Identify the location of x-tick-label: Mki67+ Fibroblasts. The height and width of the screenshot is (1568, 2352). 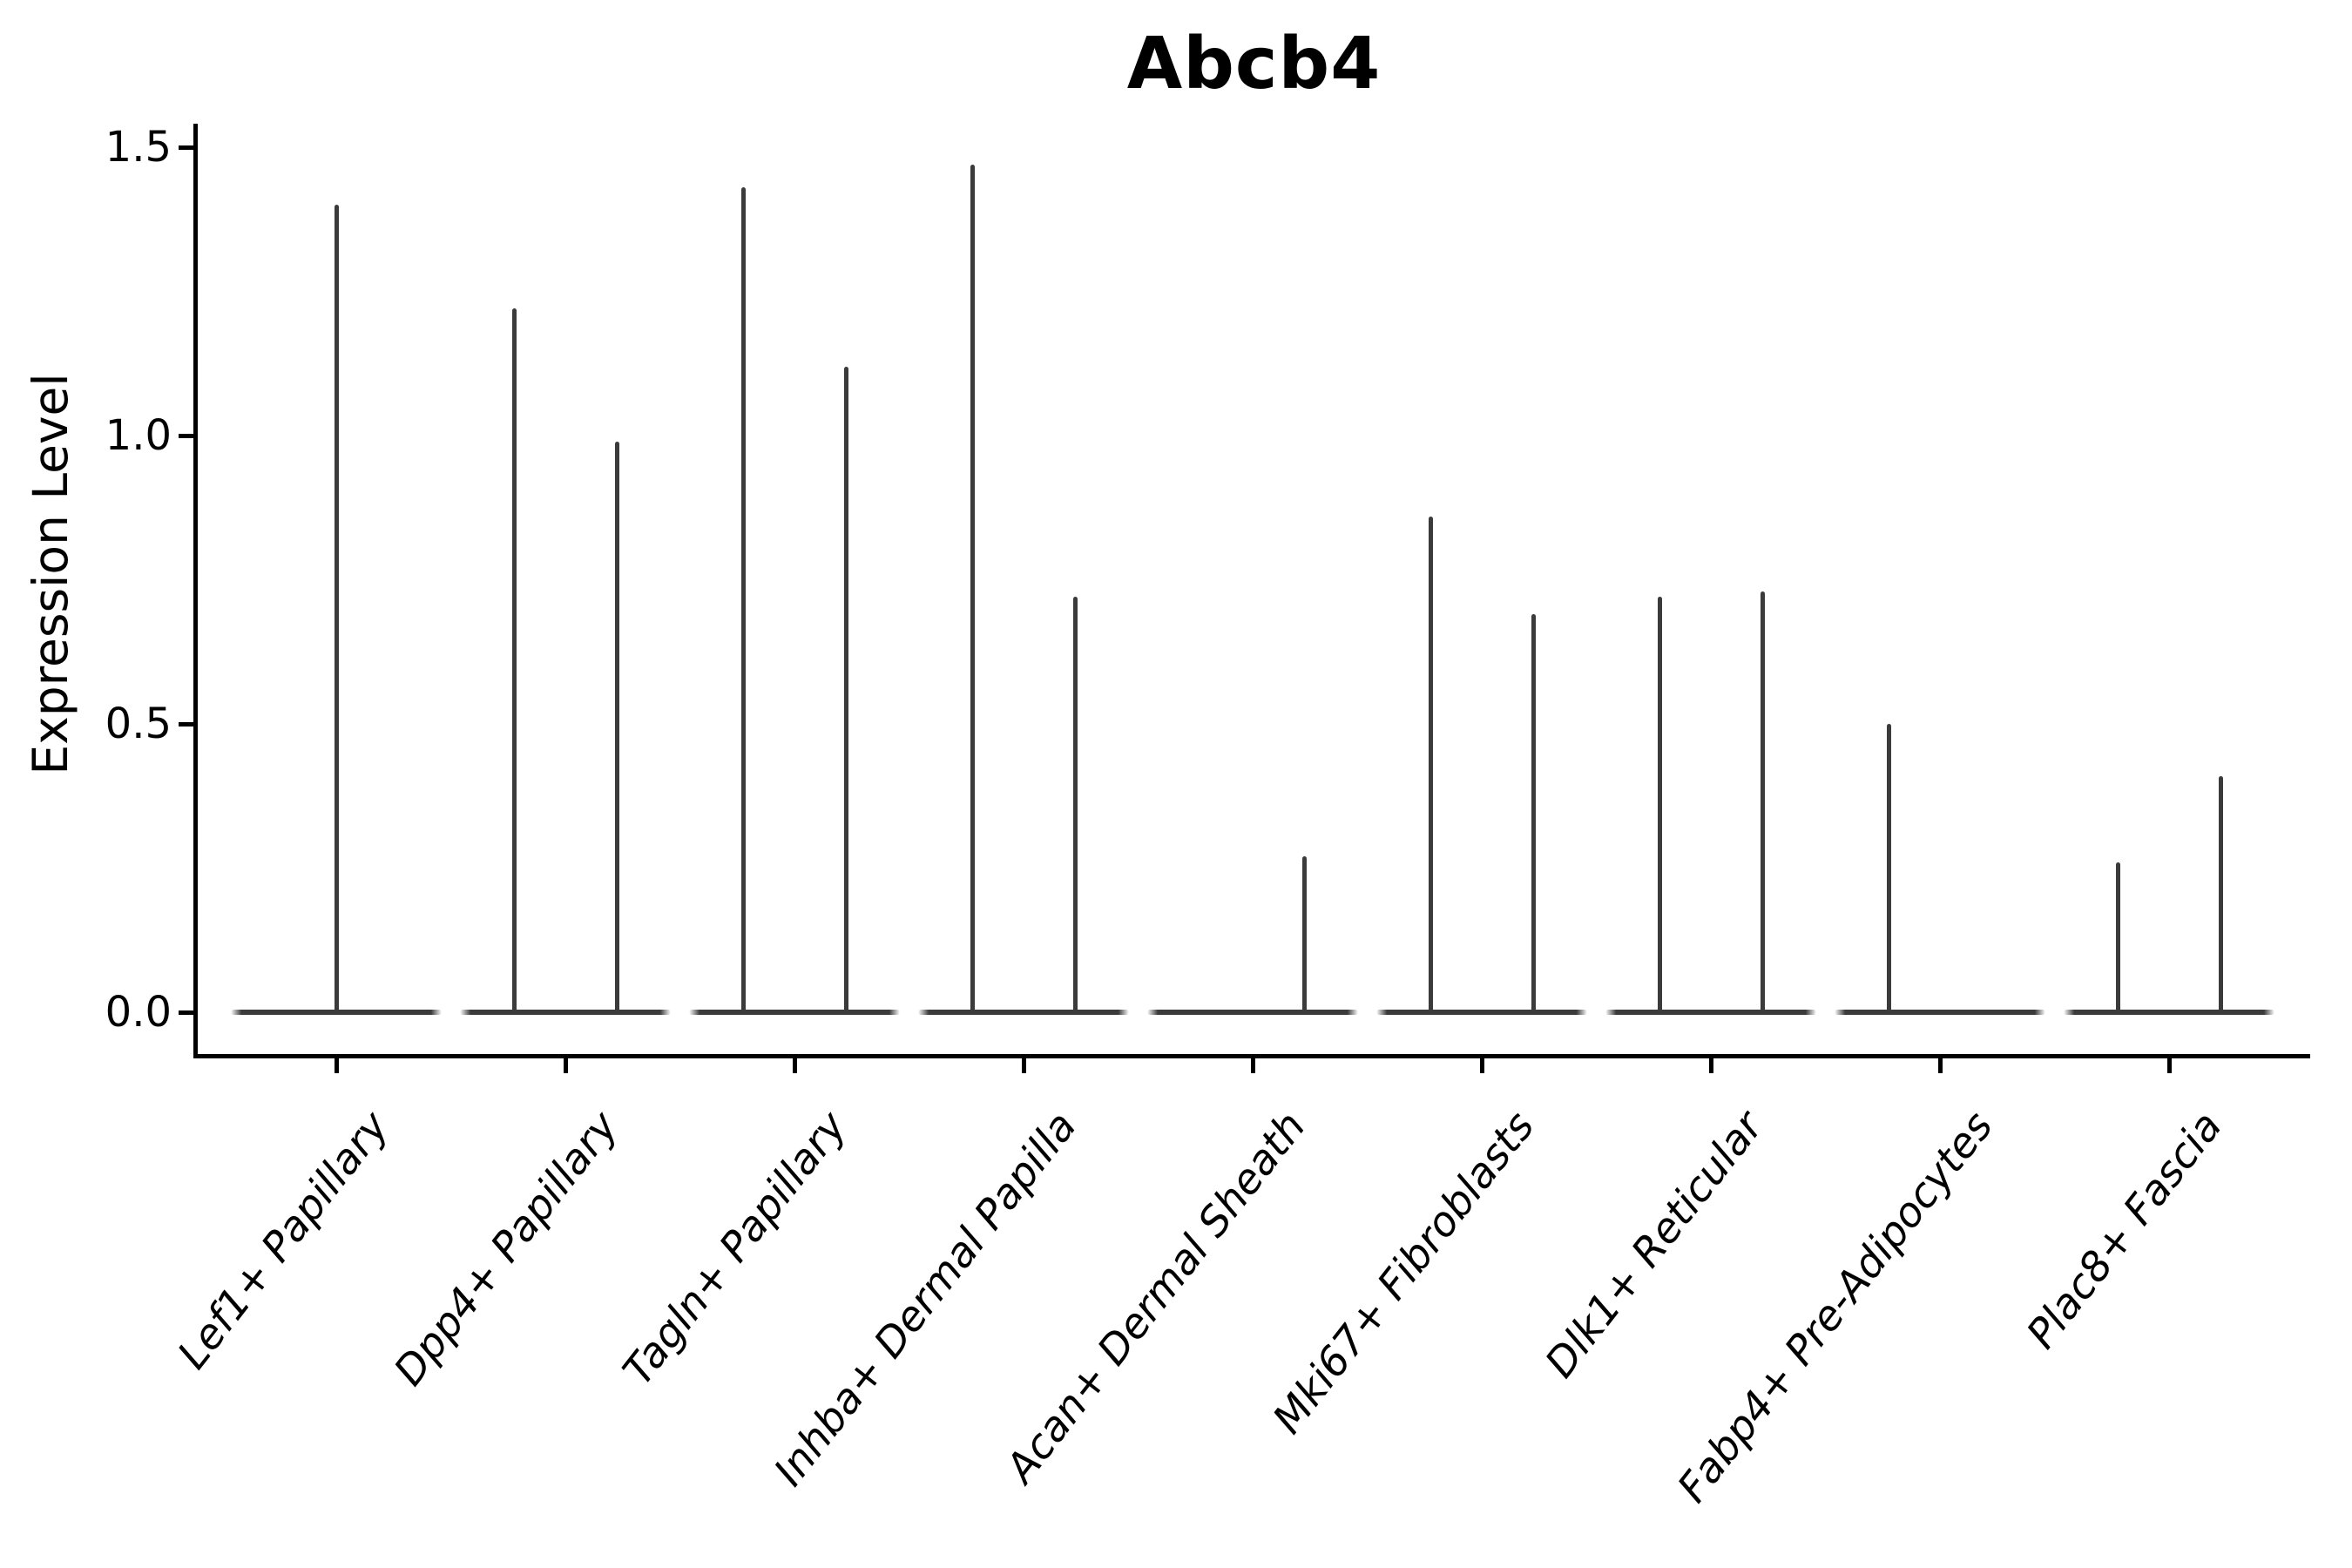
(1403, 1273).